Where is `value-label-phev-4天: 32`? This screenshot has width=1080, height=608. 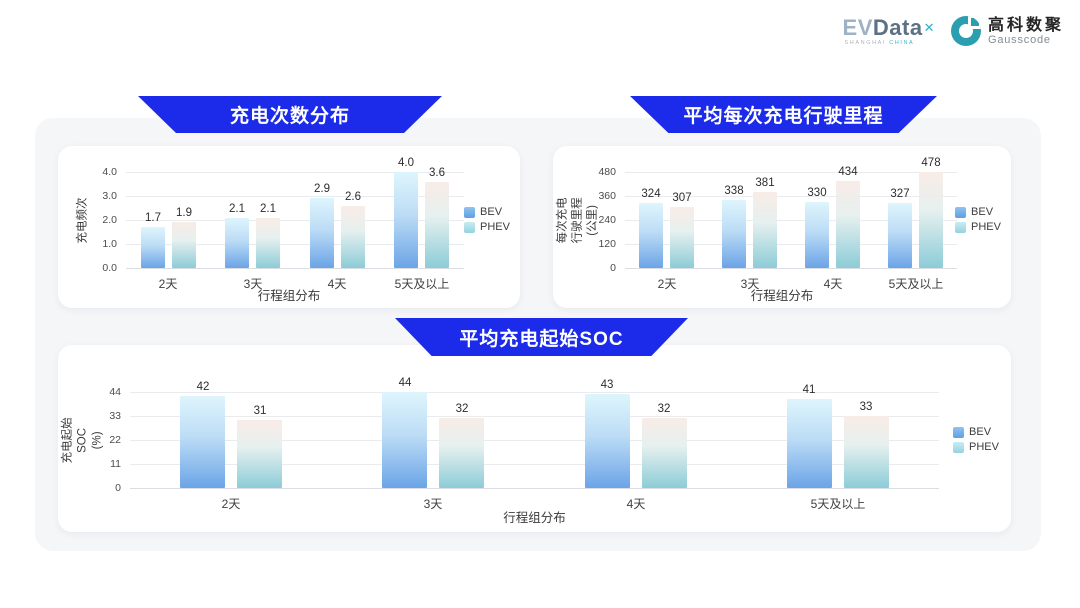
value-label-phev-4天: 32 is located at coordinates (664, 409).